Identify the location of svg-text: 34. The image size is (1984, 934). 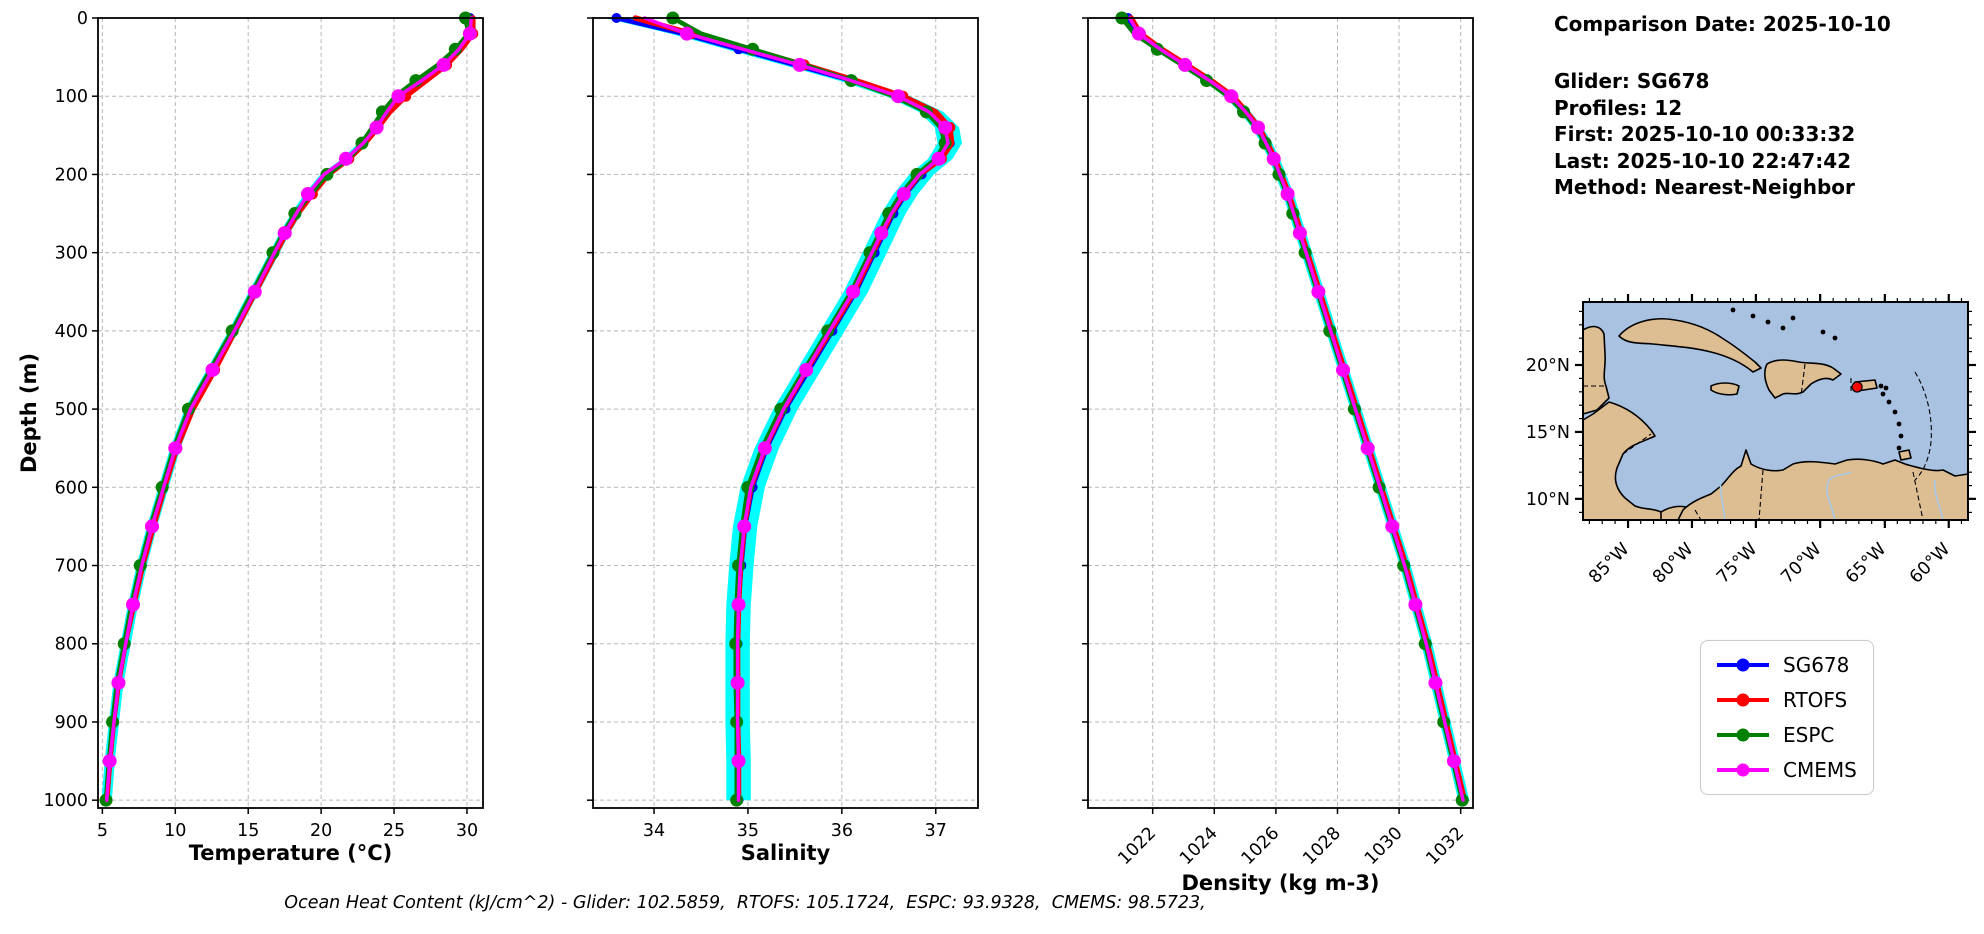
(654, 831).